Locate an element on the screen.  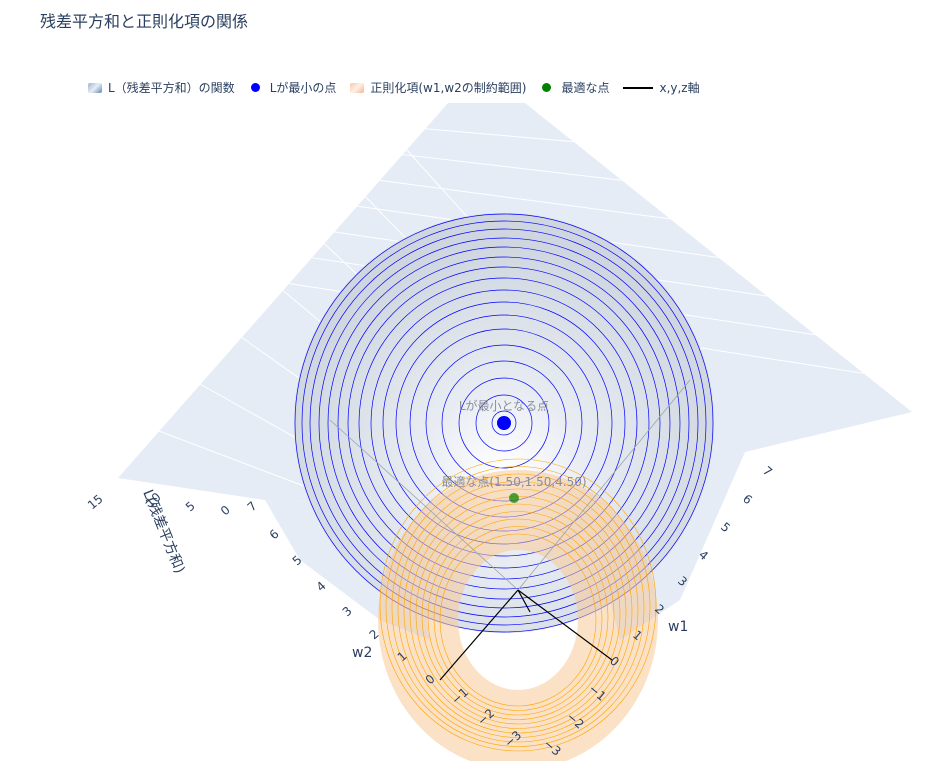
blue-dot-icon is located at coordinates (255, 87).